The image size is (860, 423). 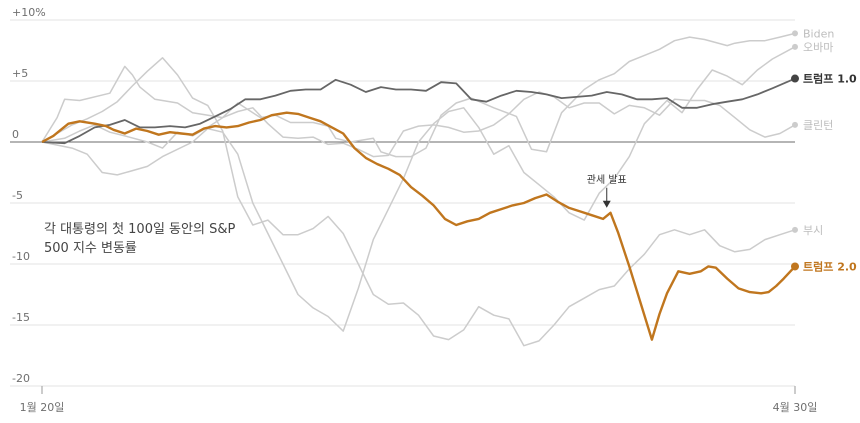 What do you see at coordinates (29, 195) in the screenshot?
I see `y-axis-ticks: +10% +5 0 -5 -10 -15 -20` at bounding box center [29, 195].